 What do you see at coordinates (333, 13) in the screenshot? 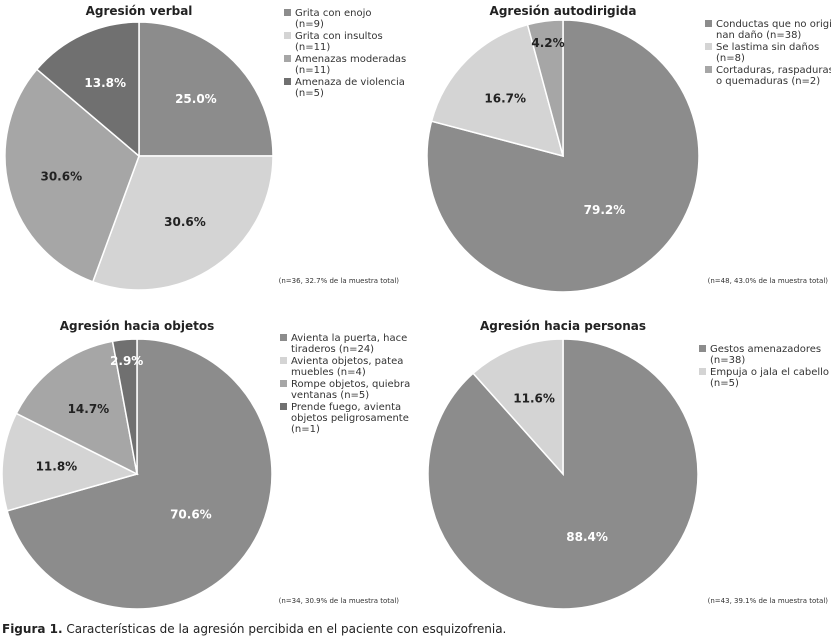
I see `legend-label: Grita con enojo` at bounding box center [333, 13].